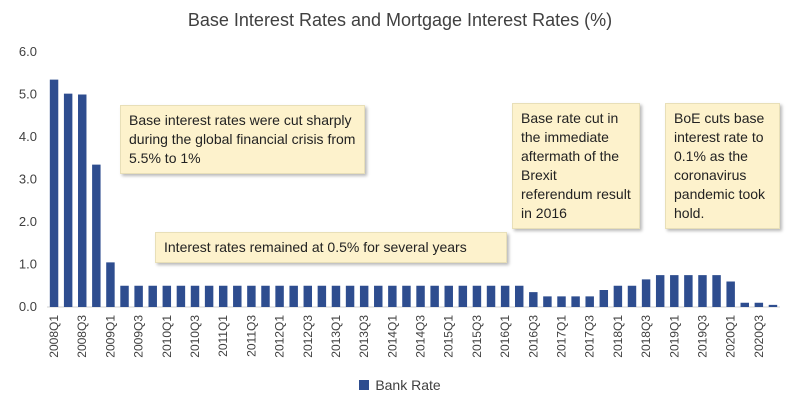 Image resolution: width=800 pixels, height=410 pixels. Describe the element at coordinates (561, 301) in the screenshot. I see `bar-2017Q1` at that location.